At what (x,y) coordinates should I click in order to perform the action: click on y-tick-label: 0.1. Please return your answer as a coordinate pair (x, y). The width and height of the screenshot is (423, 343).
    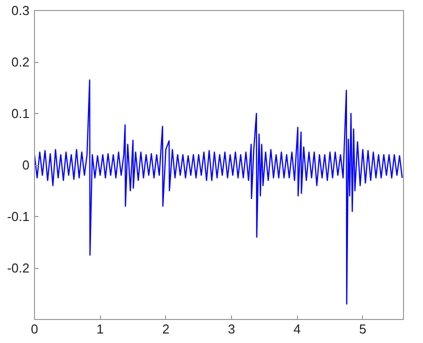
    Looking at the image, I should click on (20, 113).